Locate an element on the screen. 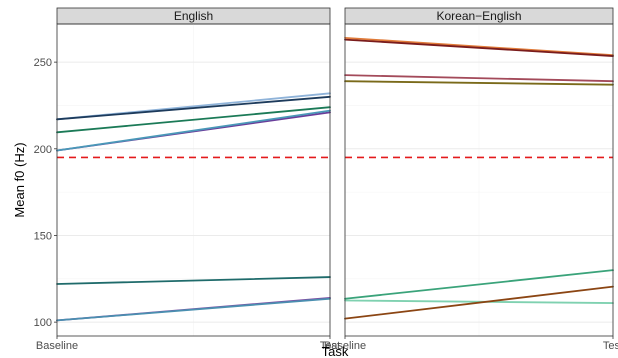  y-tick-label: 250 is located at coordinates (43, 63).